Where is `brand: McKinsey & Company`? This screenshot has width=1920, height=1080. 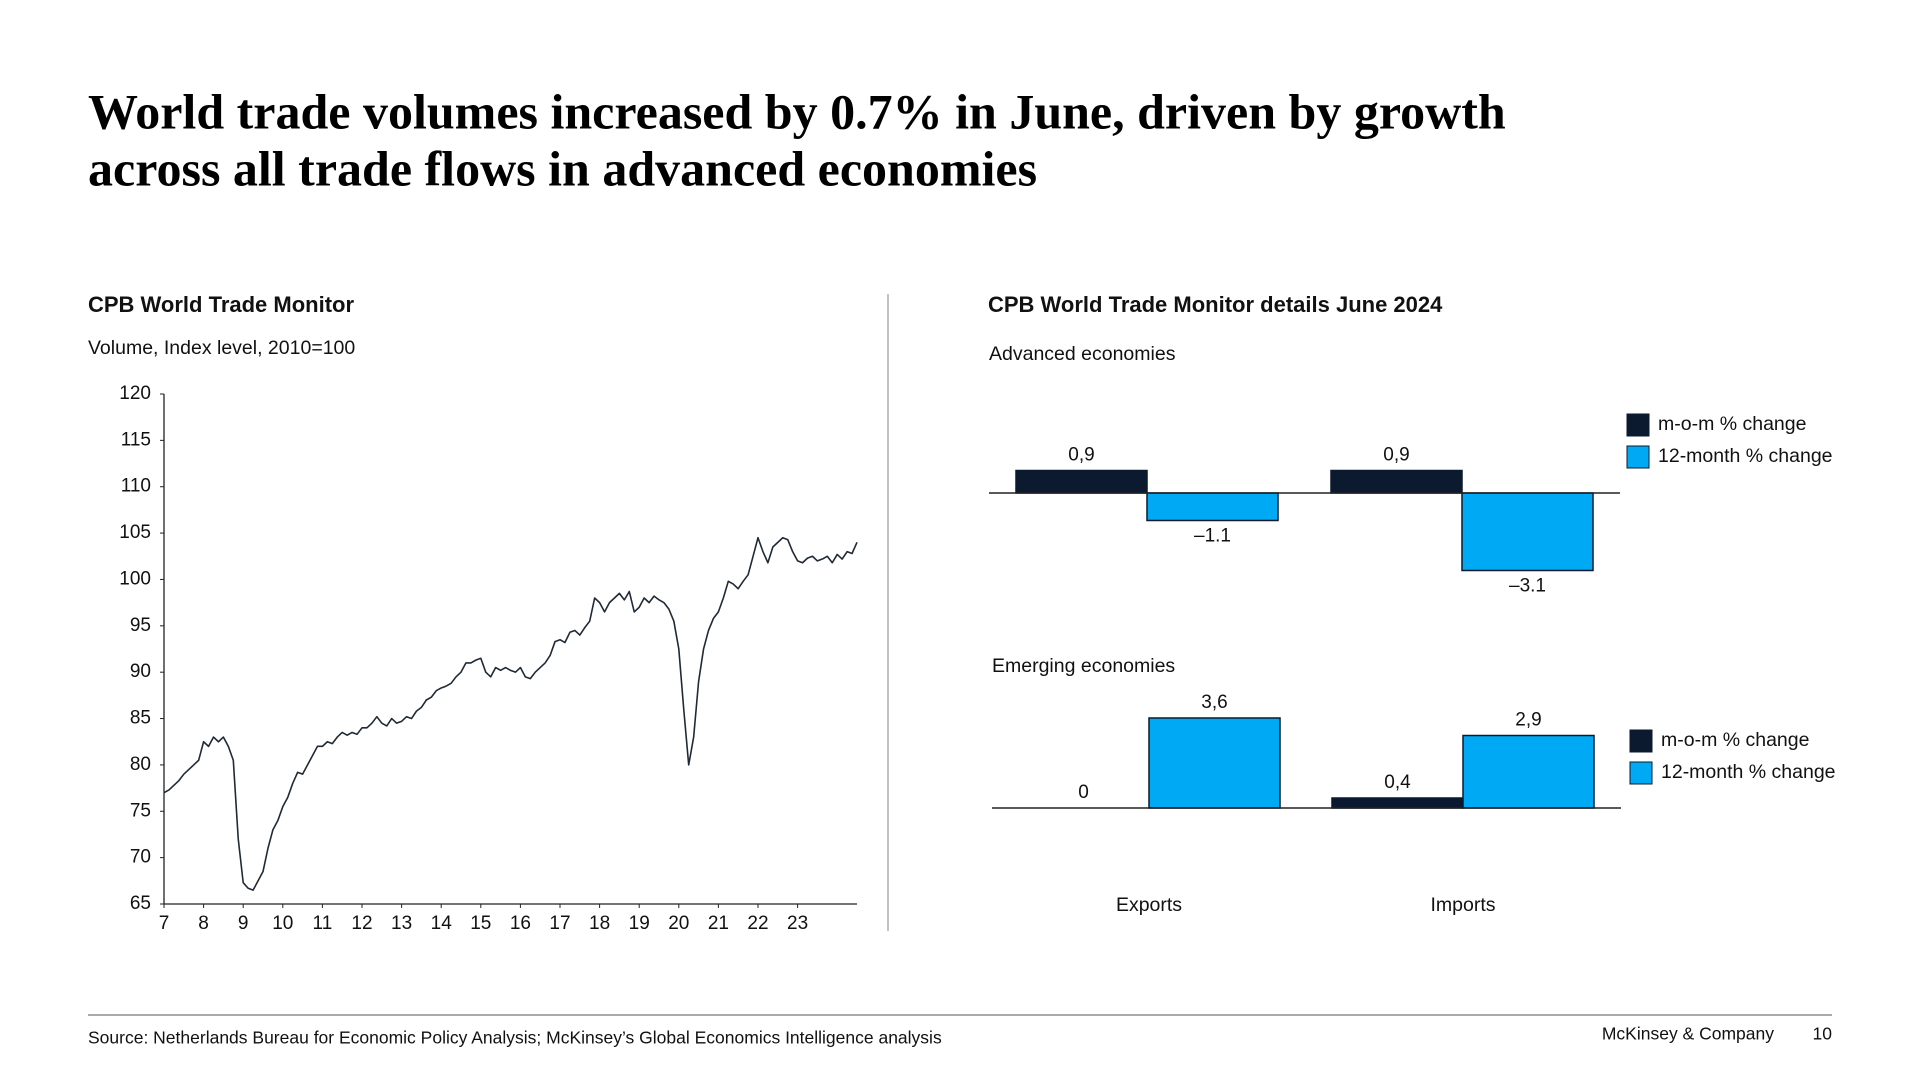 brand: McKinsey & Company is located at coordinates (1688, 1034).